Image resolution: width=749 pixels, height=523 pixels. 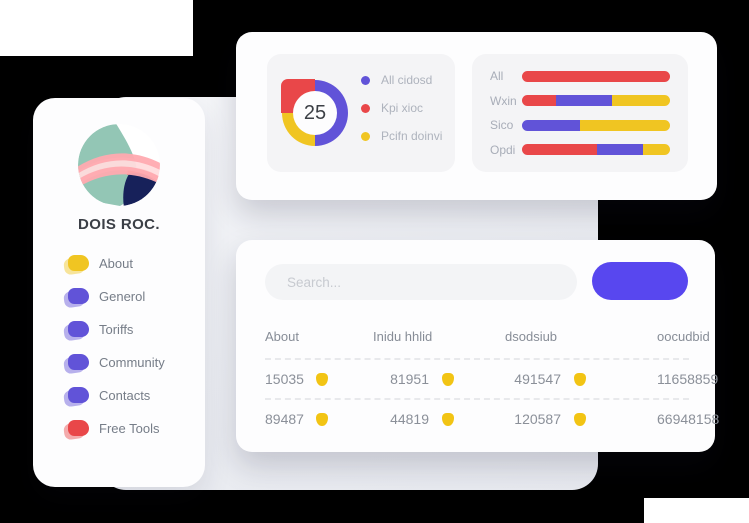 What do you see at coordinates (492, 379) in the screenshot?
I see `table-row: 15035 81951 491547 11658859` at bounding box center [492, 379].